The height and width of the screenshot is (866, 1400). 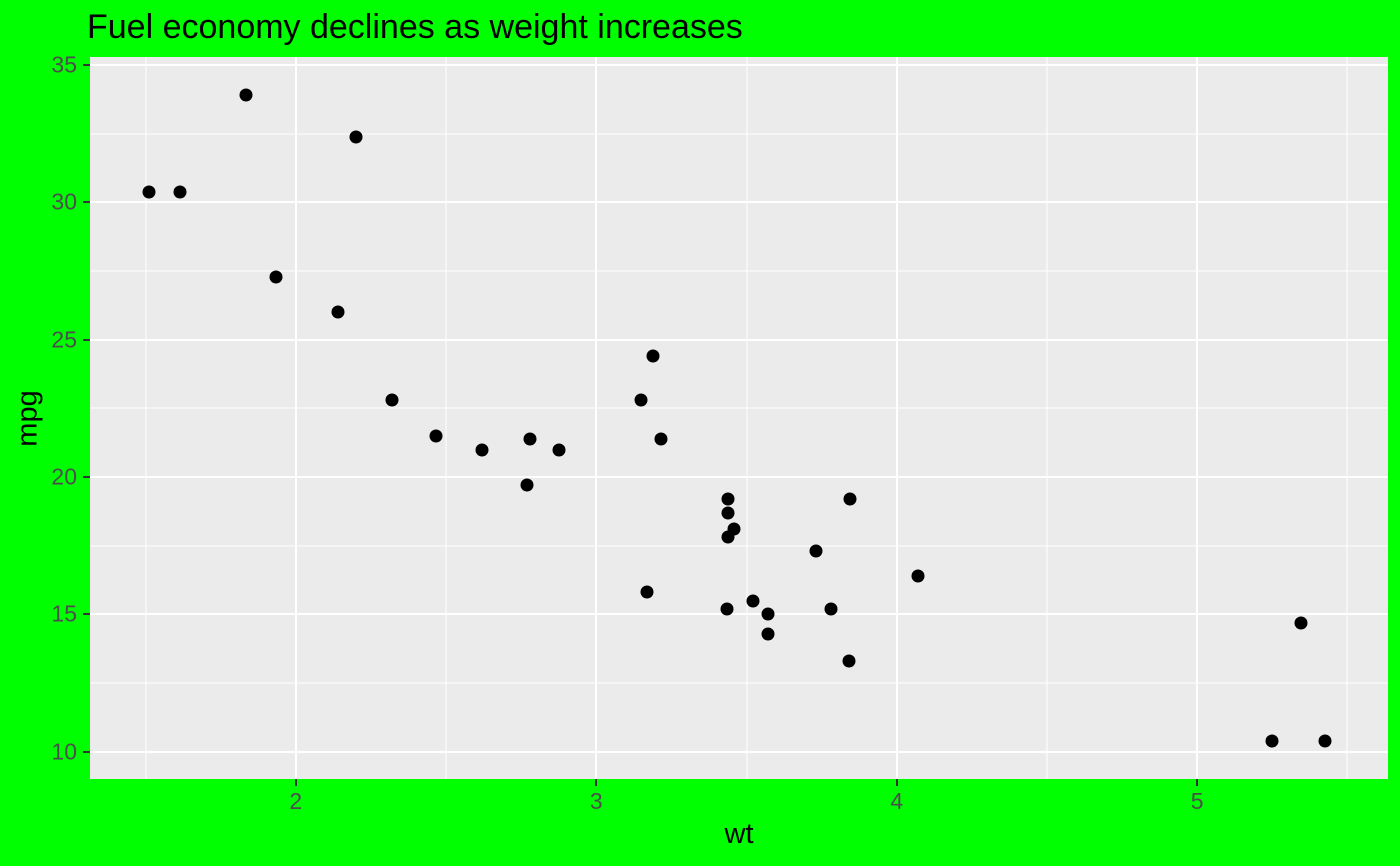 I want to click on x-tick-label: 2, so click(x=296, y=801).